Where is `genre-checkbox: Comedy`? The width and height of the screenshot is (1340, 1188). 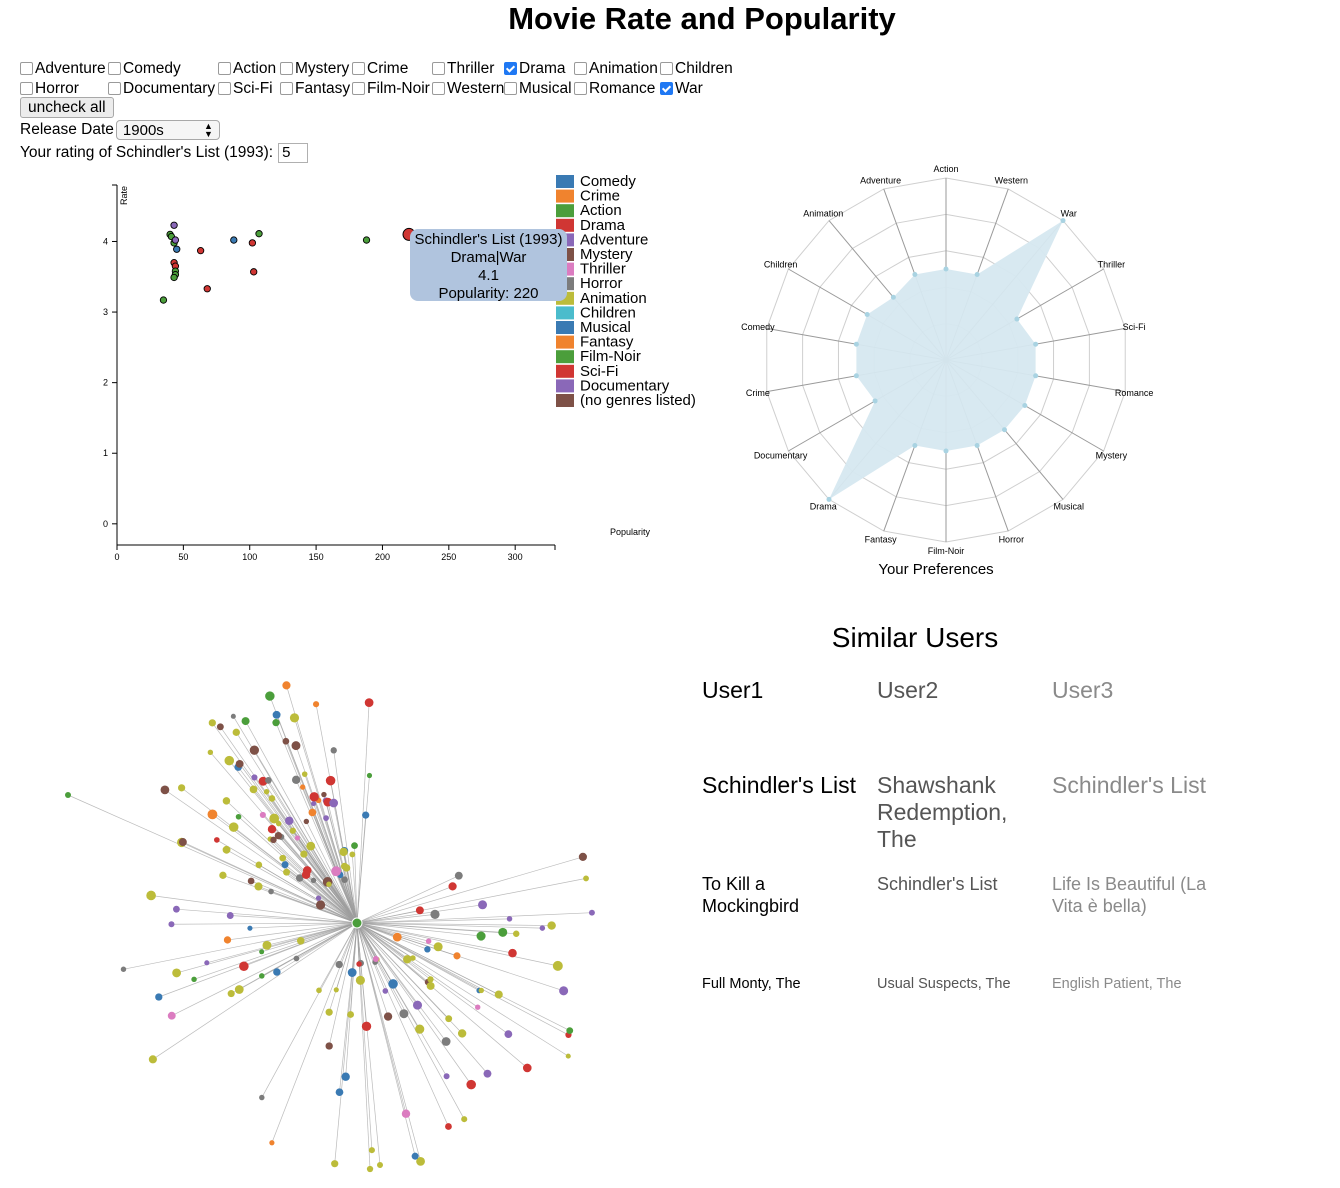 genre-checkbox: Comedy is located at coordinates (163, 68).